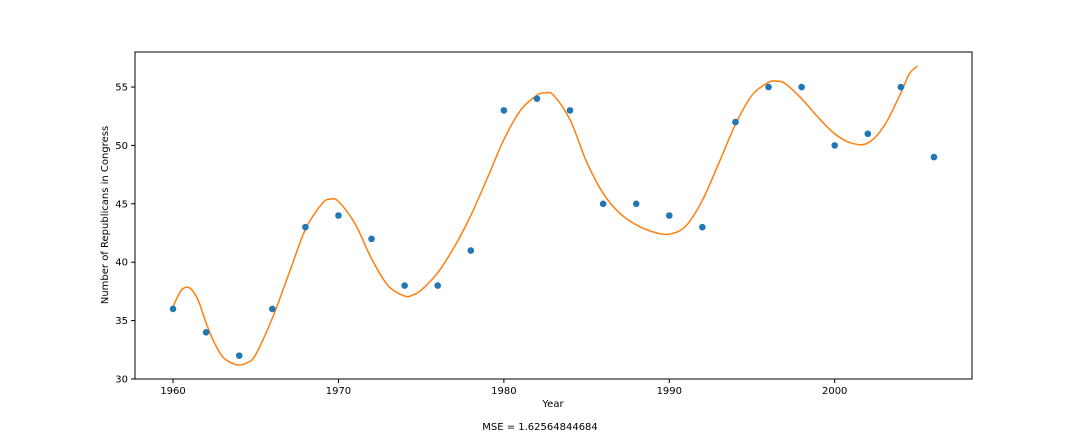 This screenshot has width=1080, height=433. I want to click on y-tick-label: 55, so click(121, 88).